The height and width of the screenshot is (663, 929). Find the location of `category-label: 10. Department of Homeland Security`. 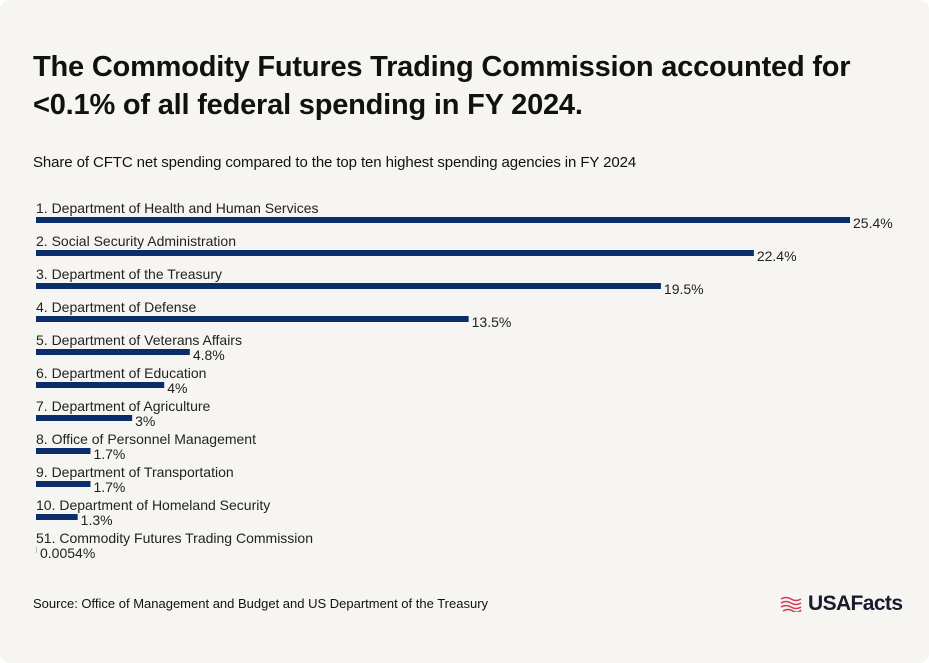

category-label: 10. Department of Homeland Security is located at coordinates (153, 505).